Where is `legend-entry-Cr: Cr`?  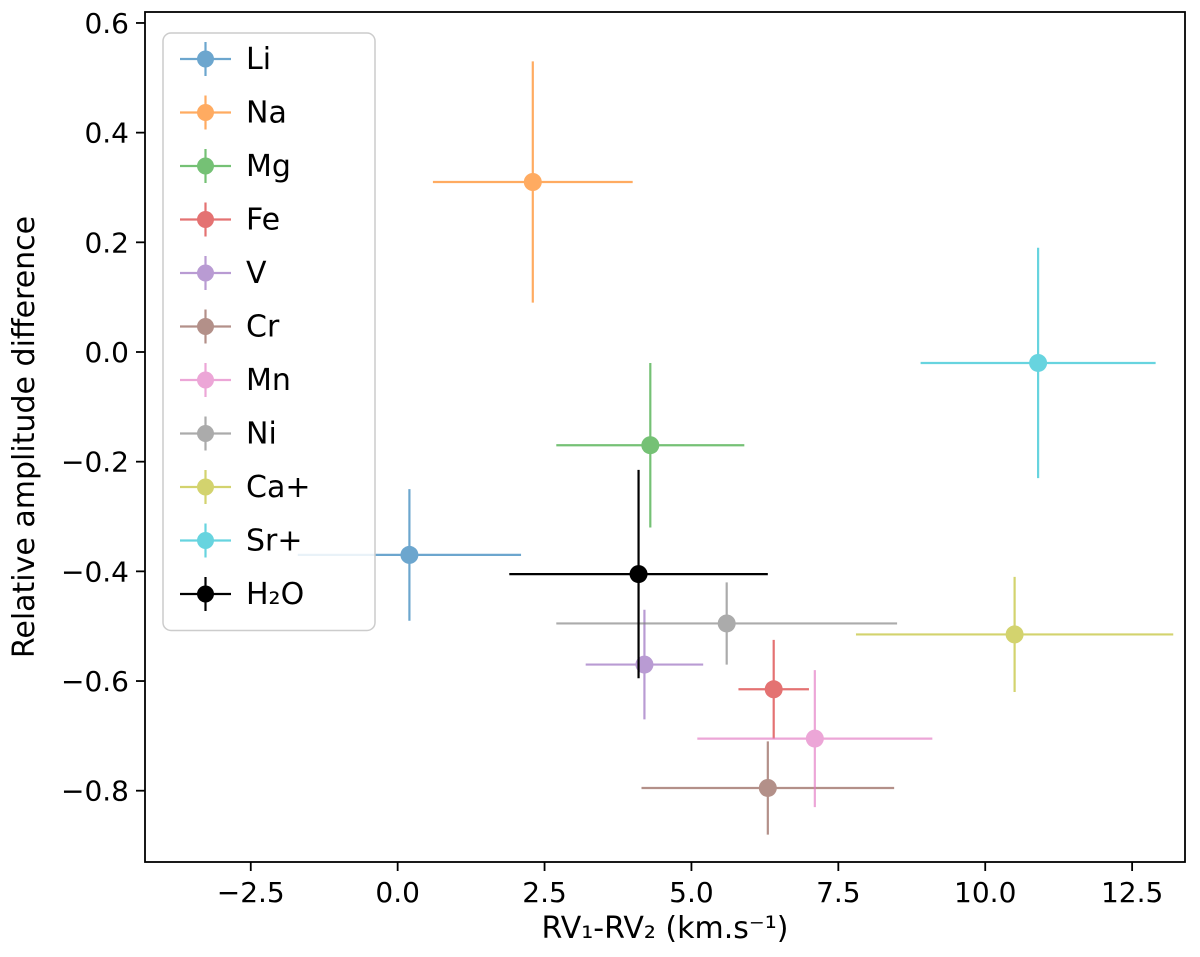 legend-entry-Cr: Cr is located at coordinates (230, 327).